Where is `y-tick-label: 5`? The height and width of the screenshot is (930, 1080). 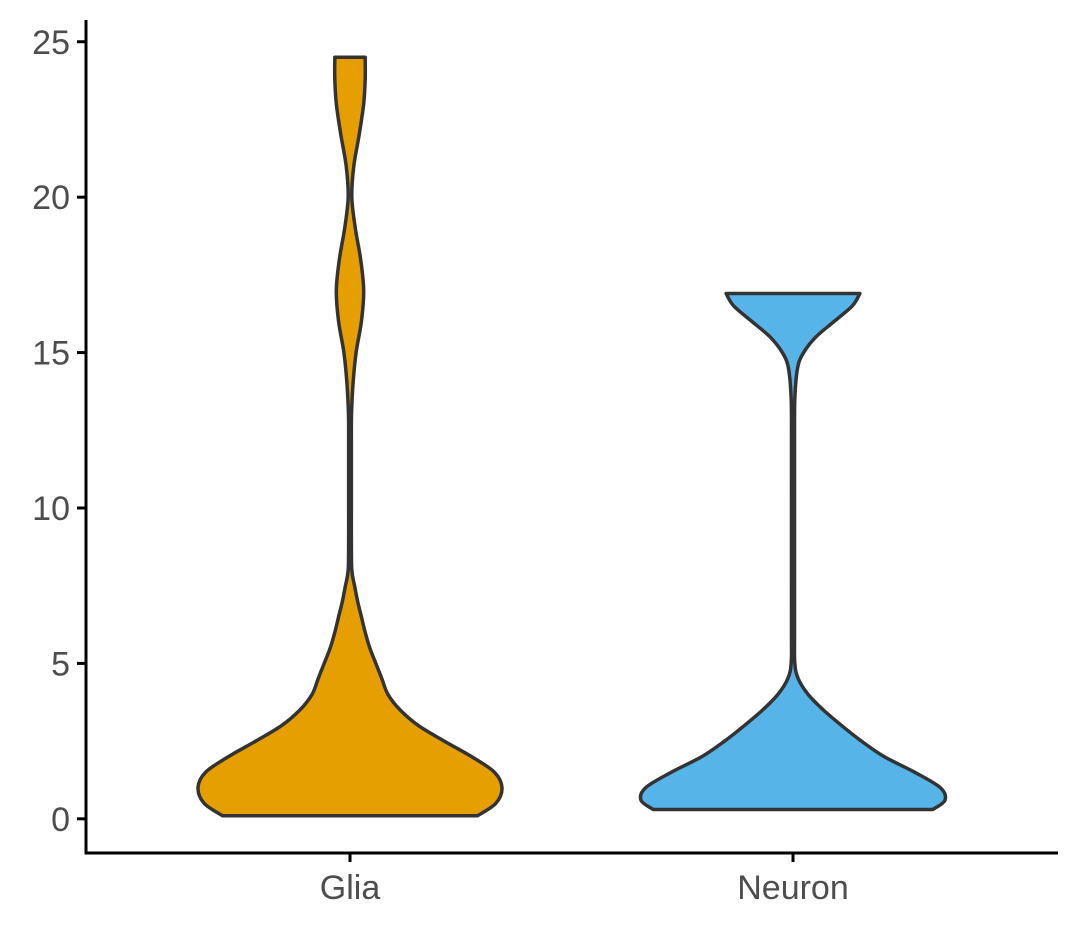 y-tick-label: 5 is located at coordinates (60, 664).